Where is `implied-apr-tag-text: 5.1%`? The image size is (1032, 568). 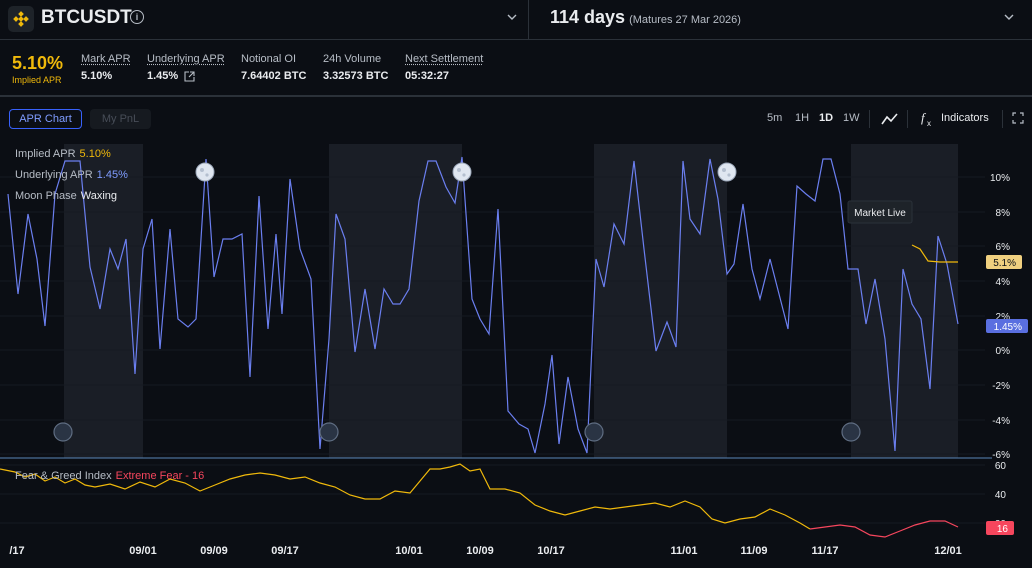 implied-apr-tag-text: 5.1% is located at coordinates (1004, 263).